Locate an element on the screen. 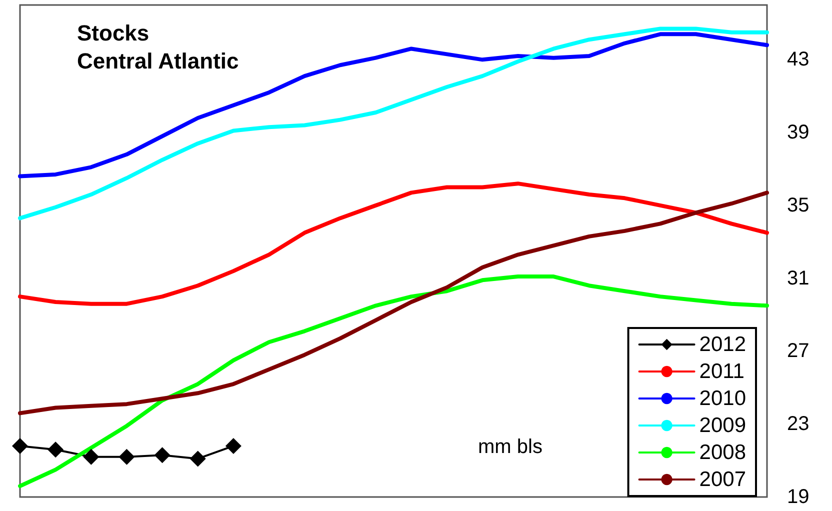  legend-label: 2010 is located at coordinates (722, 398).